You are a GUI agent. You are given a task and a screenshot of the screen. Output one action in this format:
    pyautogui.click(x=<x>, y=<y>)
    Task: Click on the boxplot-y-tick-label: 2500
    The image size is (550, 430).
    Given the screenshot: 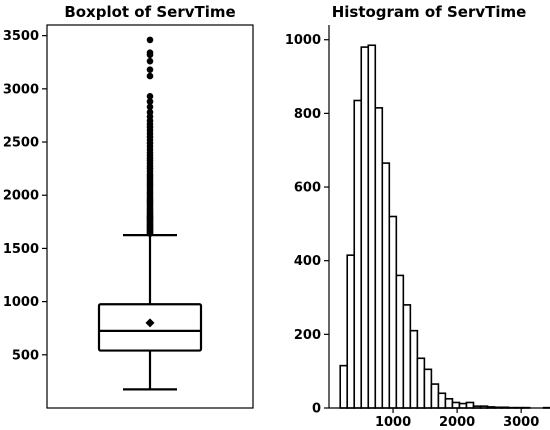 What is the action you would take?
    pyautogui.click(x=21, y=143)
    